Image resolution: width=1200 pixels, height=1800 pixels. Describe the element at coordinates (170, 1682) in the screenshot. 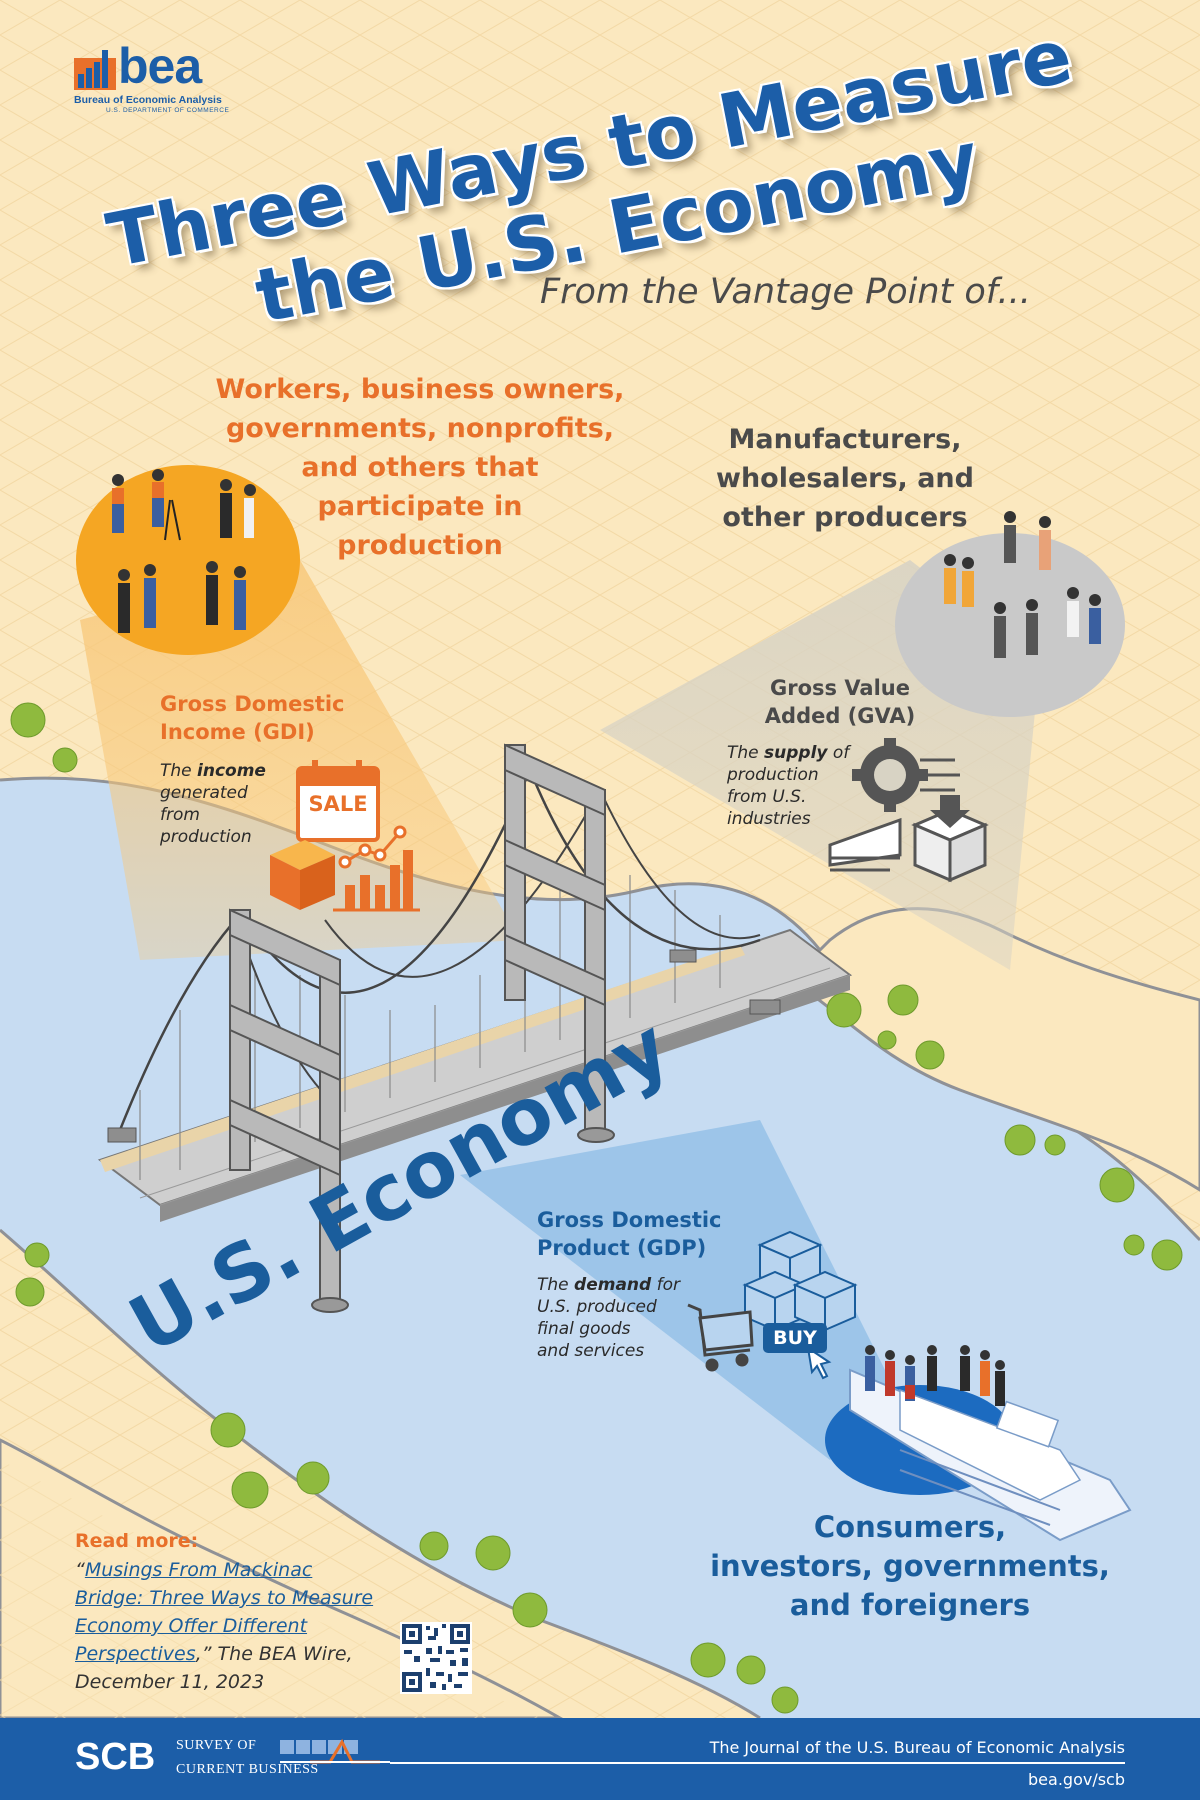

I see `read-more-date: December 11, 2023` at that location.